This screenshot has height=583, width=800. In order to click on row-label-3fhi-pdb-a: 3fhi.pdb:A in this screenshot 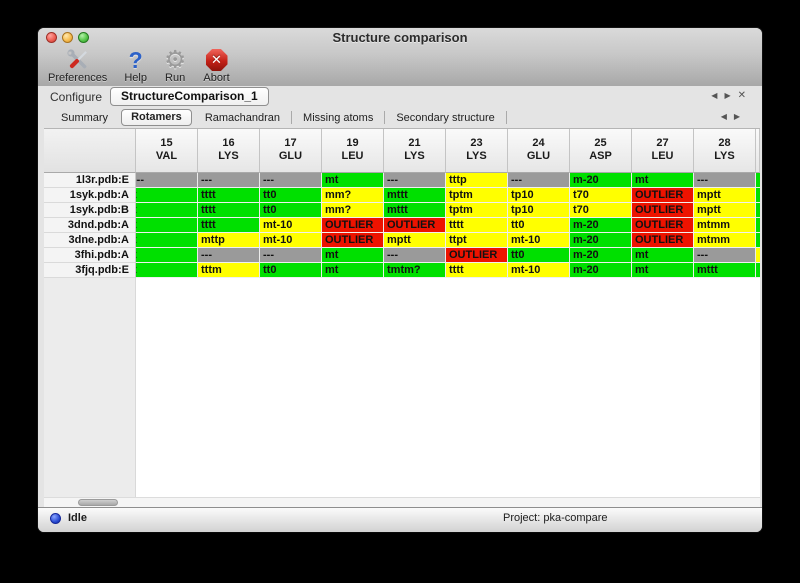, I will do `click(90, 255)`.